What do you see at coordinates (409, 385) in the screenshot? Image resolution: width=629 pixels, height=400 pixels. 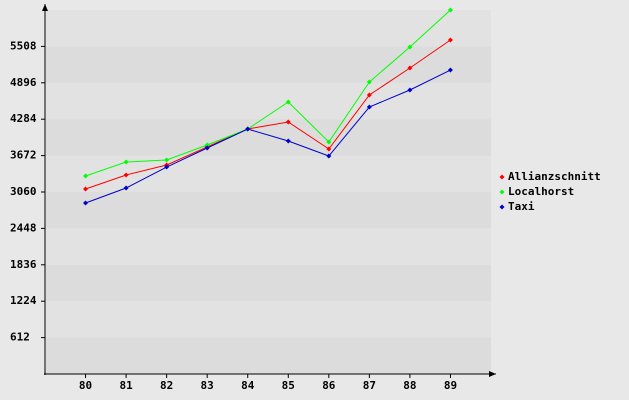 I see `x-tick-label: 88` at bounding box center [409, 385].